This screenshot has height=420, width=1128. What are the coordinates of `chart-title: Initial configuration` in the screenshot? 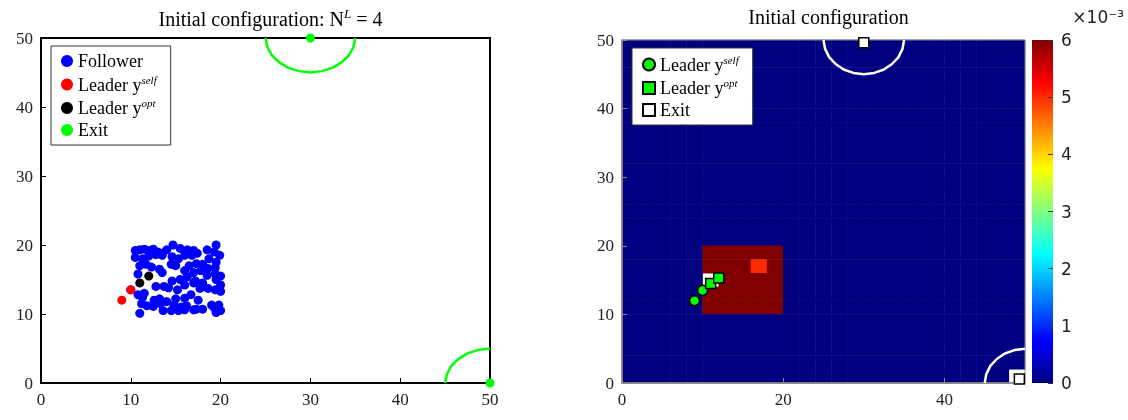 It's located at (828, 17).